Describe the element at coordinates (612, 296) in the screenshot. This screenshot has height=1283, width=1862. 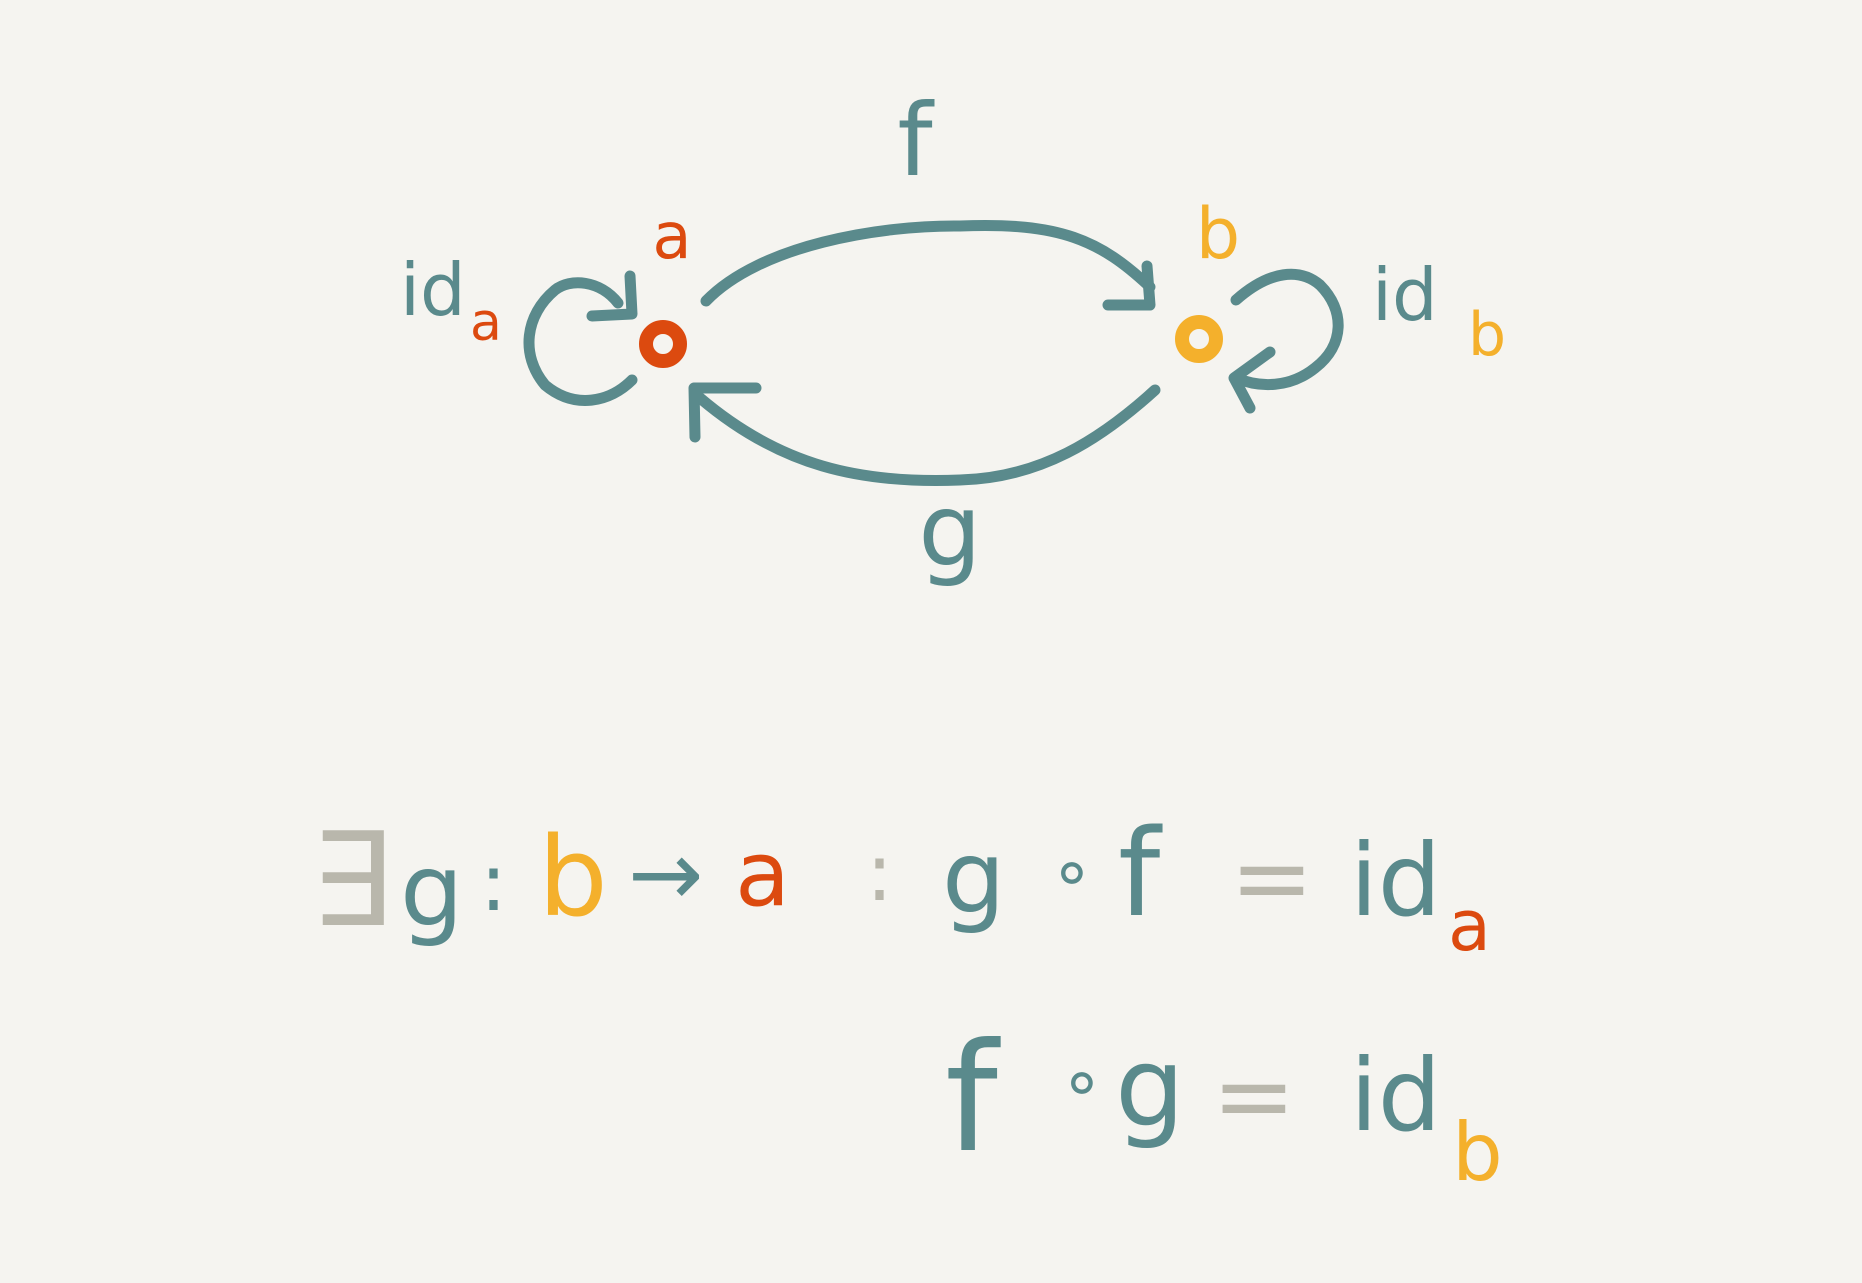
I see `identity-a-loop-head` at that location.